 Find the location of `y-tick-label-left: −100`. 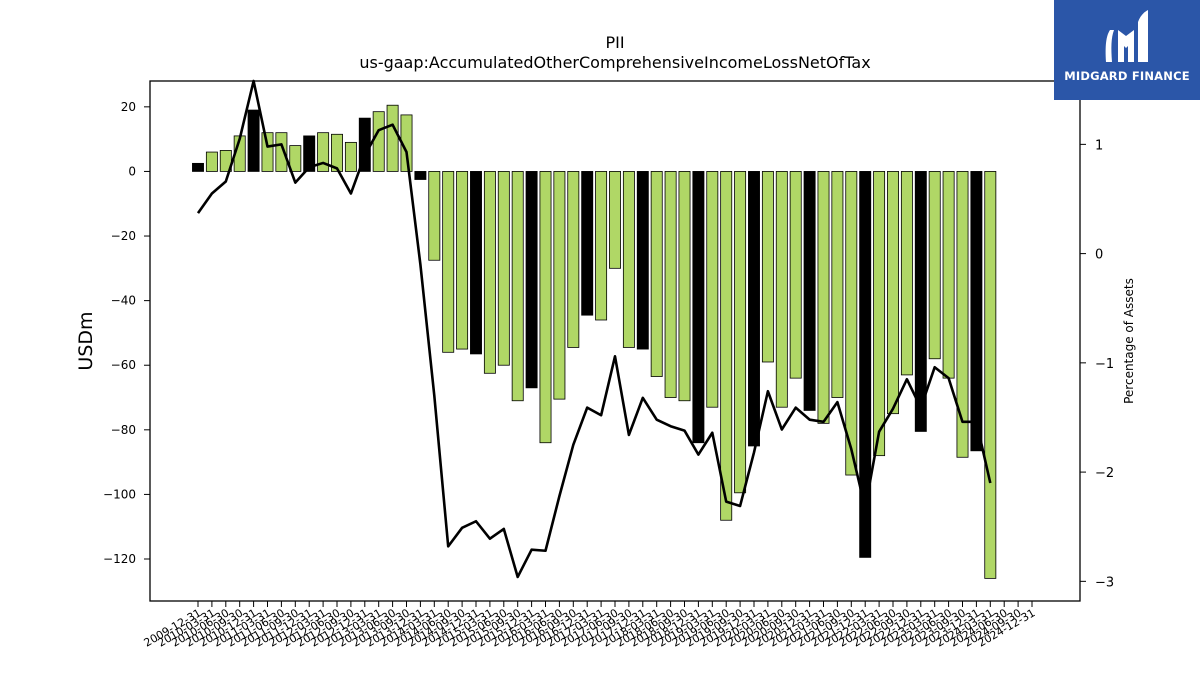

y-tick-label-left: −100 is located at coordinates (119, 494).